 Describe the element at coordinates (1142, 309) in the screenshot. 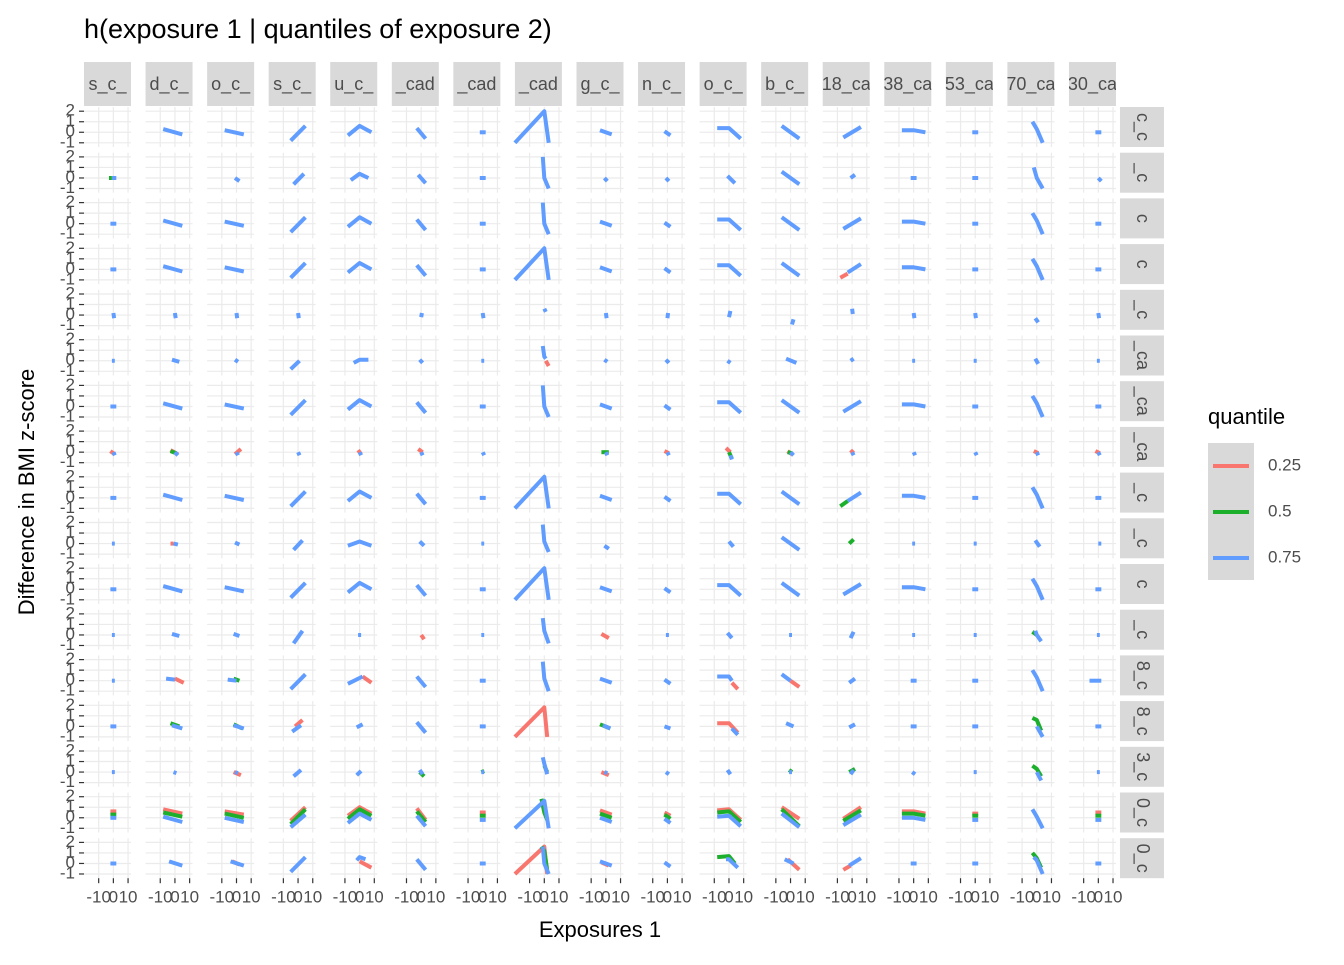

I see `row-strip-label: _c` at that location.